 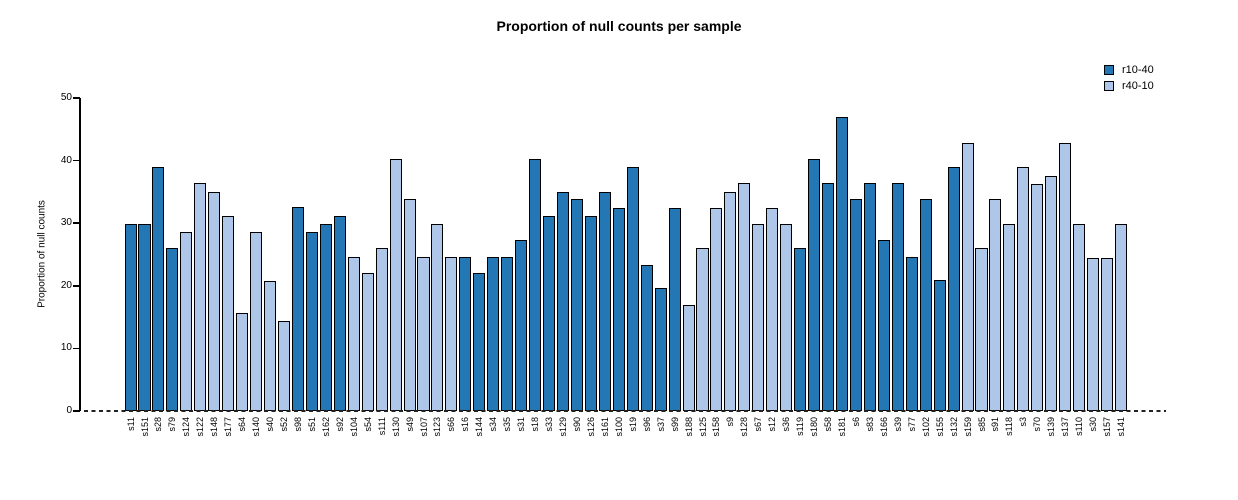 I want to click on legend-label-r40-10: r40-10, so click(x=1138, y=85).